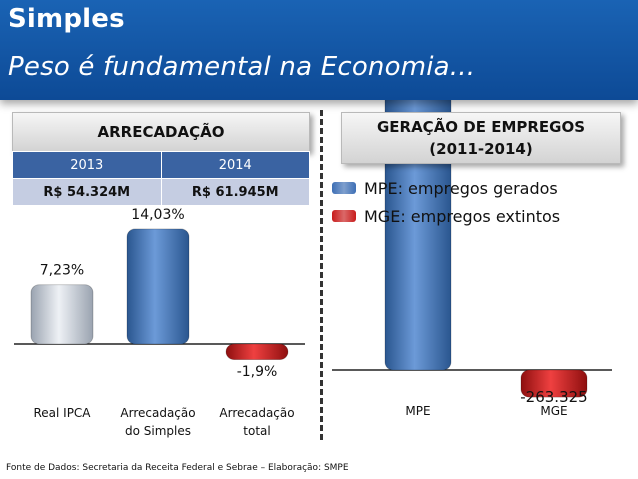  I want to click on empregos-tick-label-0: MPE, so click(417, 411).